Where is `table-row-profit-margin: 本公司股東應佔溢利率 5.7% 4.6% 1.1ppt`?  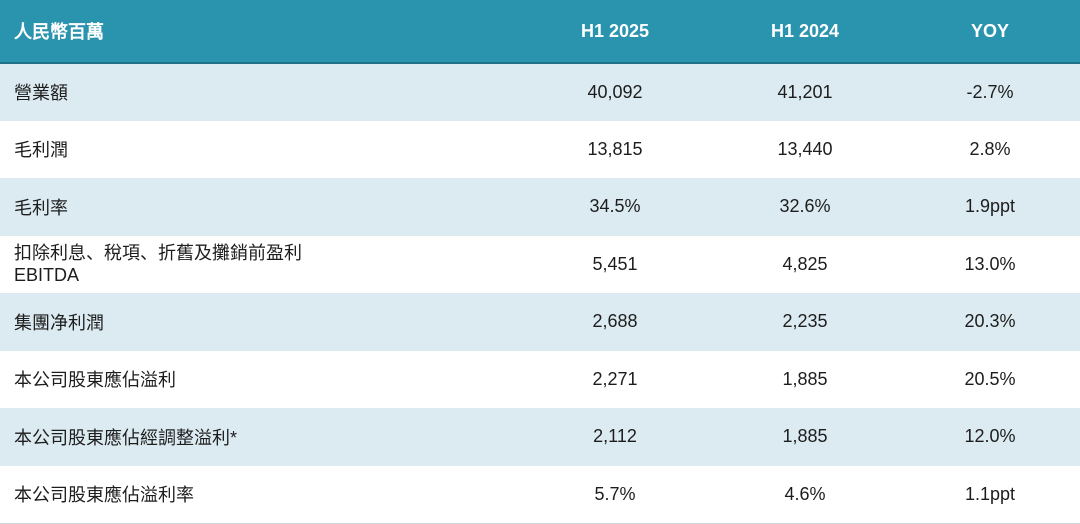
table-row-profit-margin: 本公司股東應佔溢利率 5.7% 4.6% 1.1ppt is located at coordinates (540, 494).